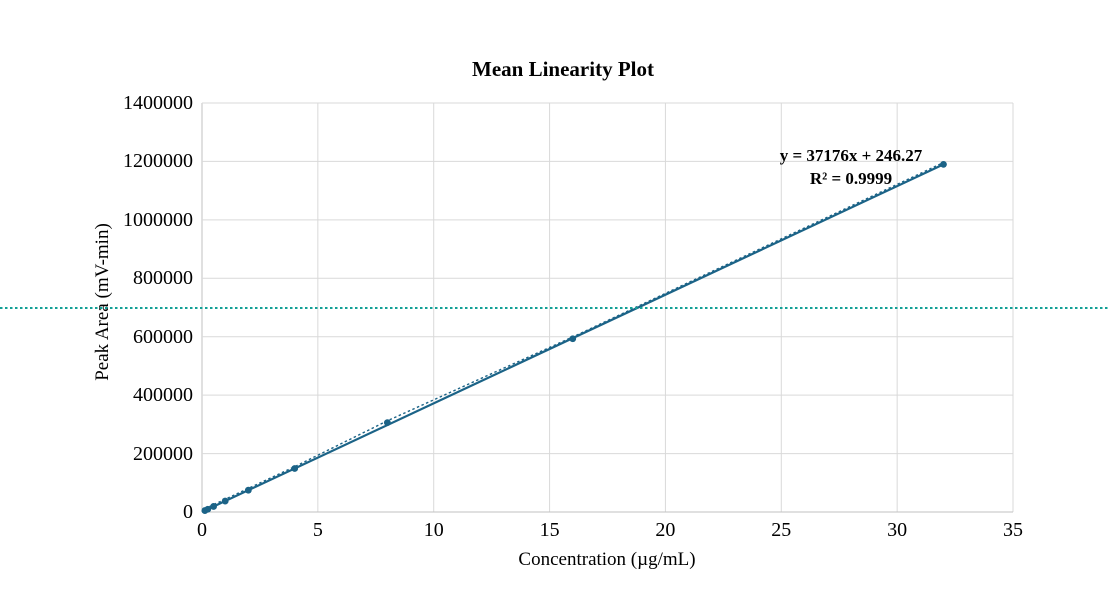 This screenshot has height=609, width=1108. I want to click on y-tick-label: 600000, so click(163, 336).